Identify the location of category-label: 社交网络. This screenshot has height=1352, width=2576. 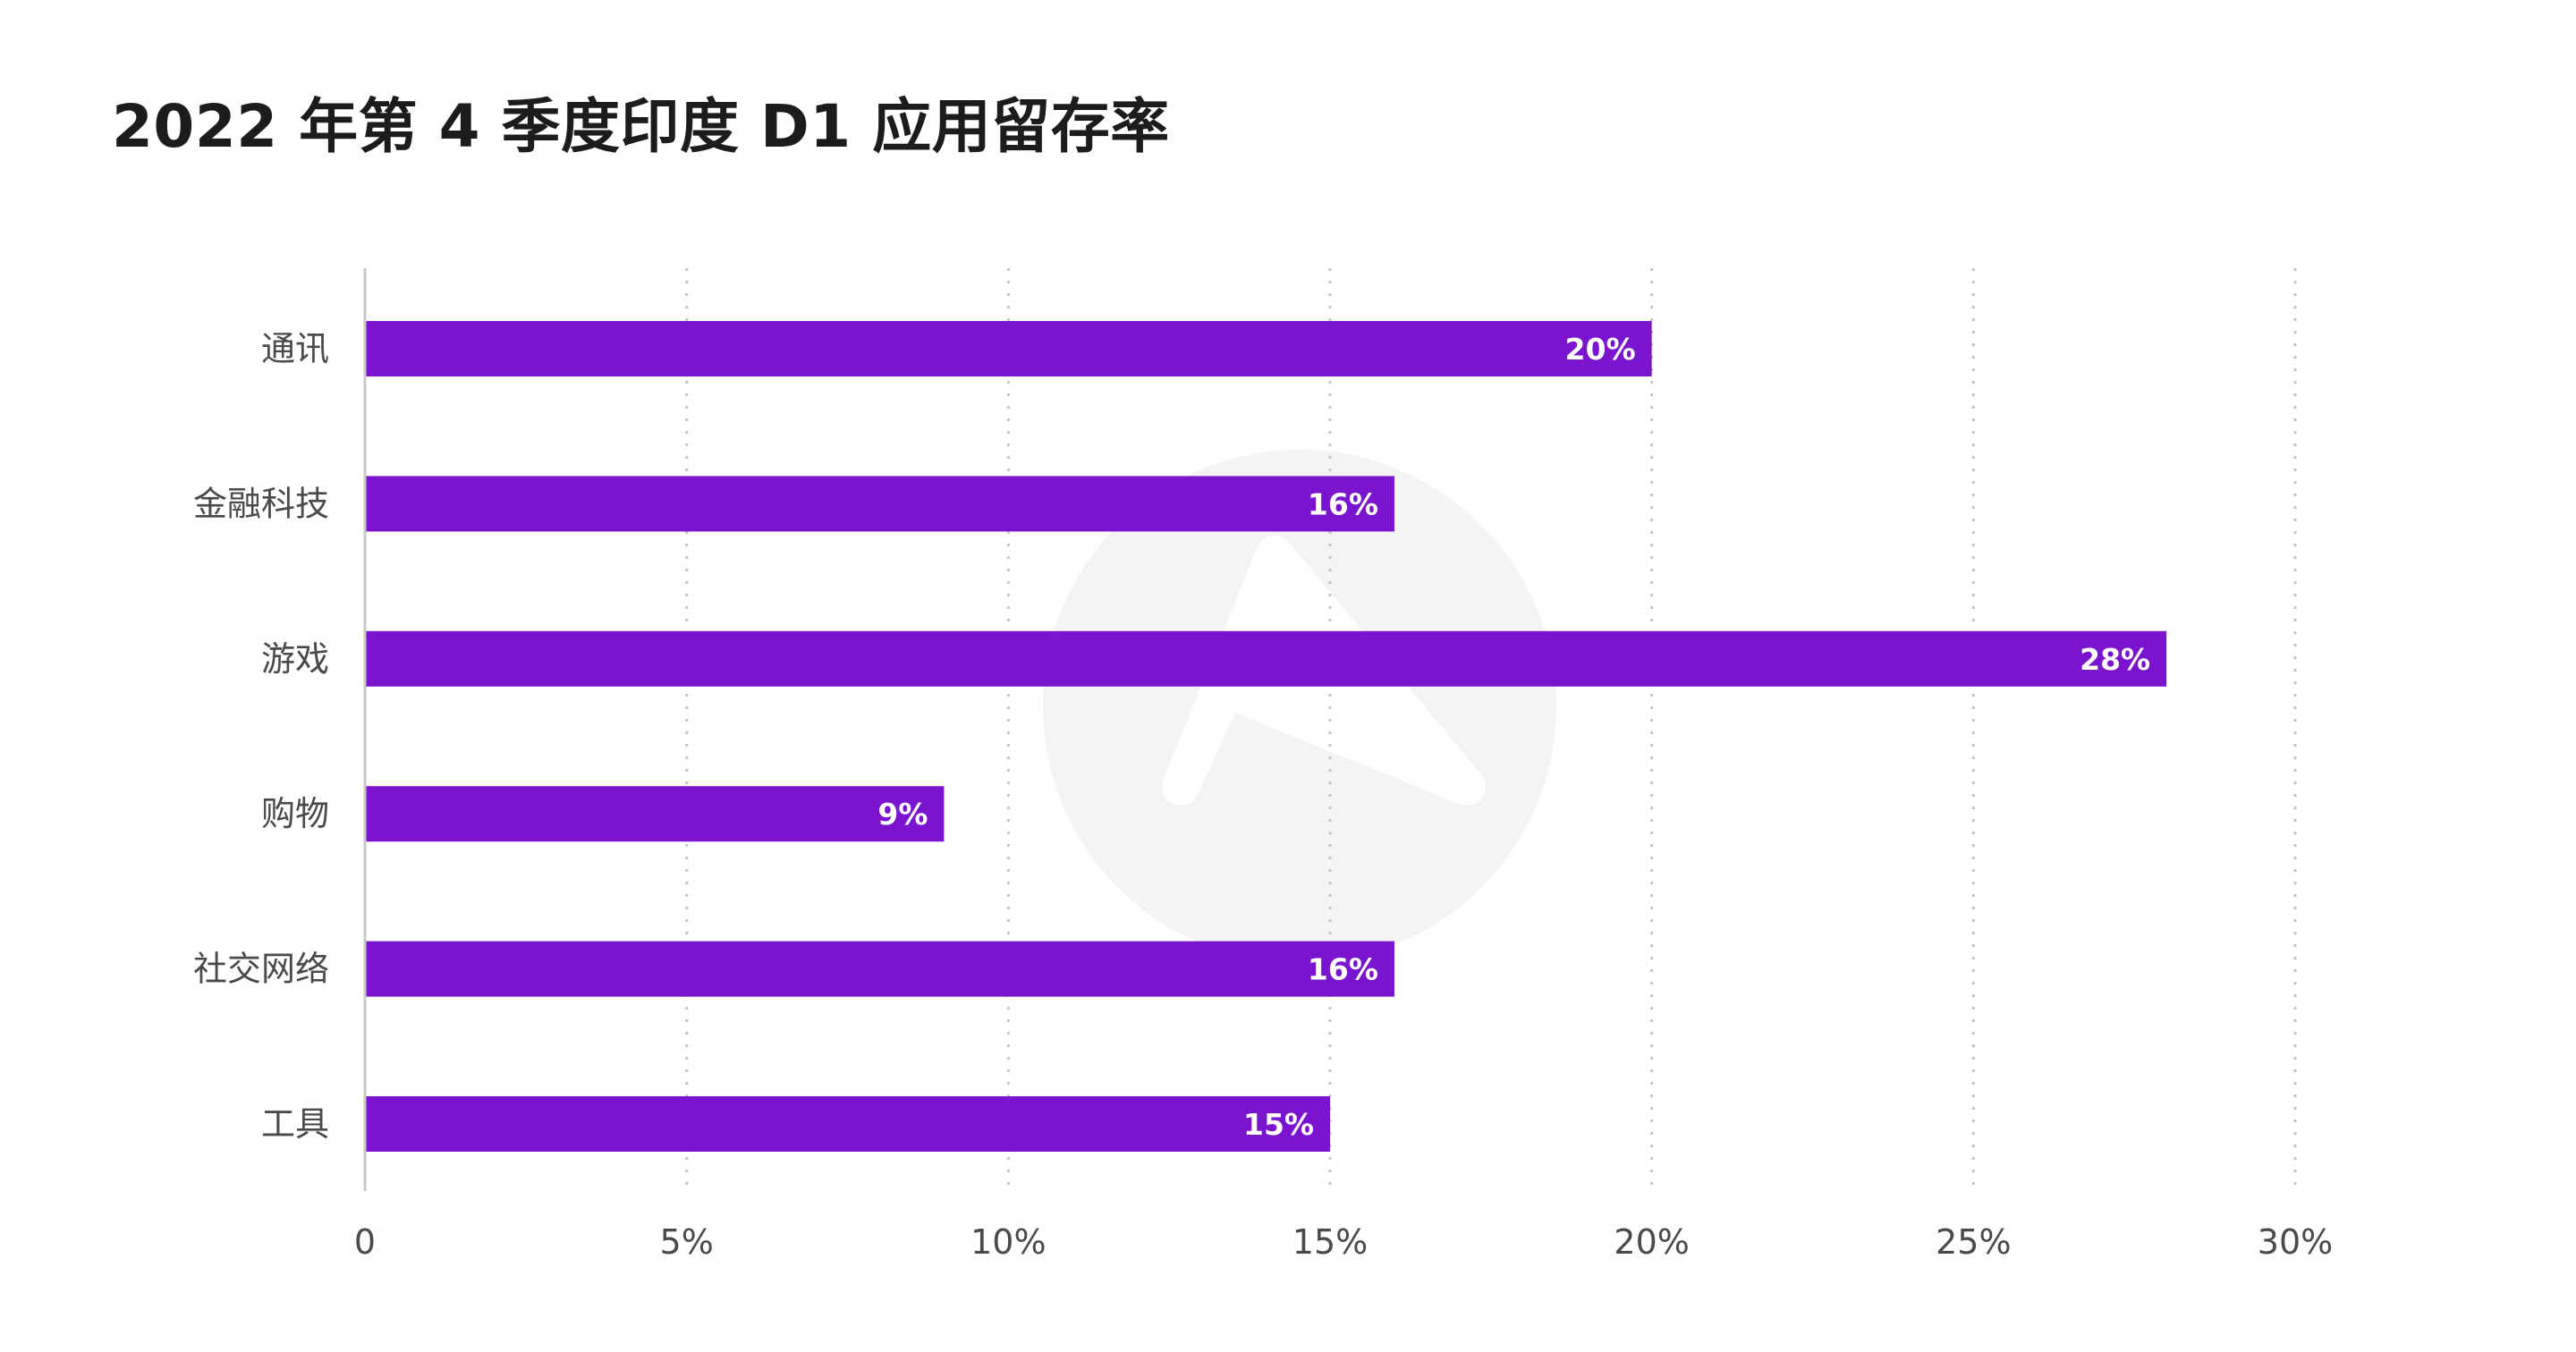
(261, 969).